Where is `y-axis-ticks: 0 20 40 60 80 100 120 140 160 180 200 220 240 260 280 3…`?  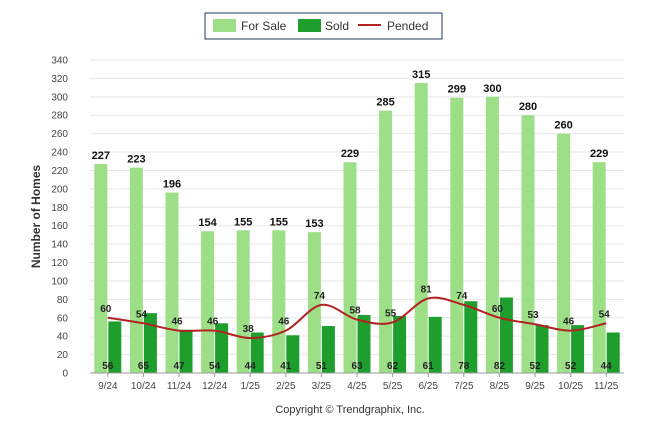 y-axis-ticks: 0 20 40 60 80 100 120 140 160 180 200 220 240 260 280 3… is located at coordinates (59, 218).